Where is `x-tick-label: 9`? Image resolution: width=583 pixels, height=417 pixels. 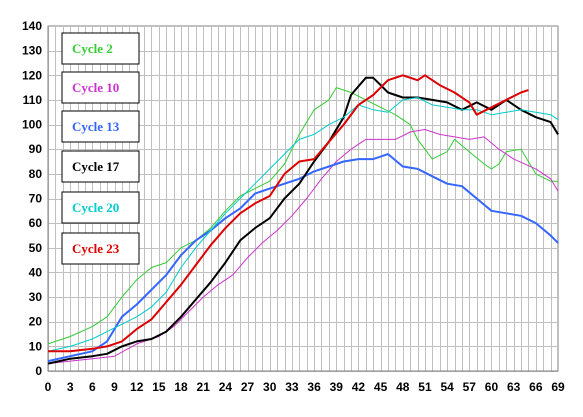
x-tick-label: 9 is located at coordinates (114, 387).